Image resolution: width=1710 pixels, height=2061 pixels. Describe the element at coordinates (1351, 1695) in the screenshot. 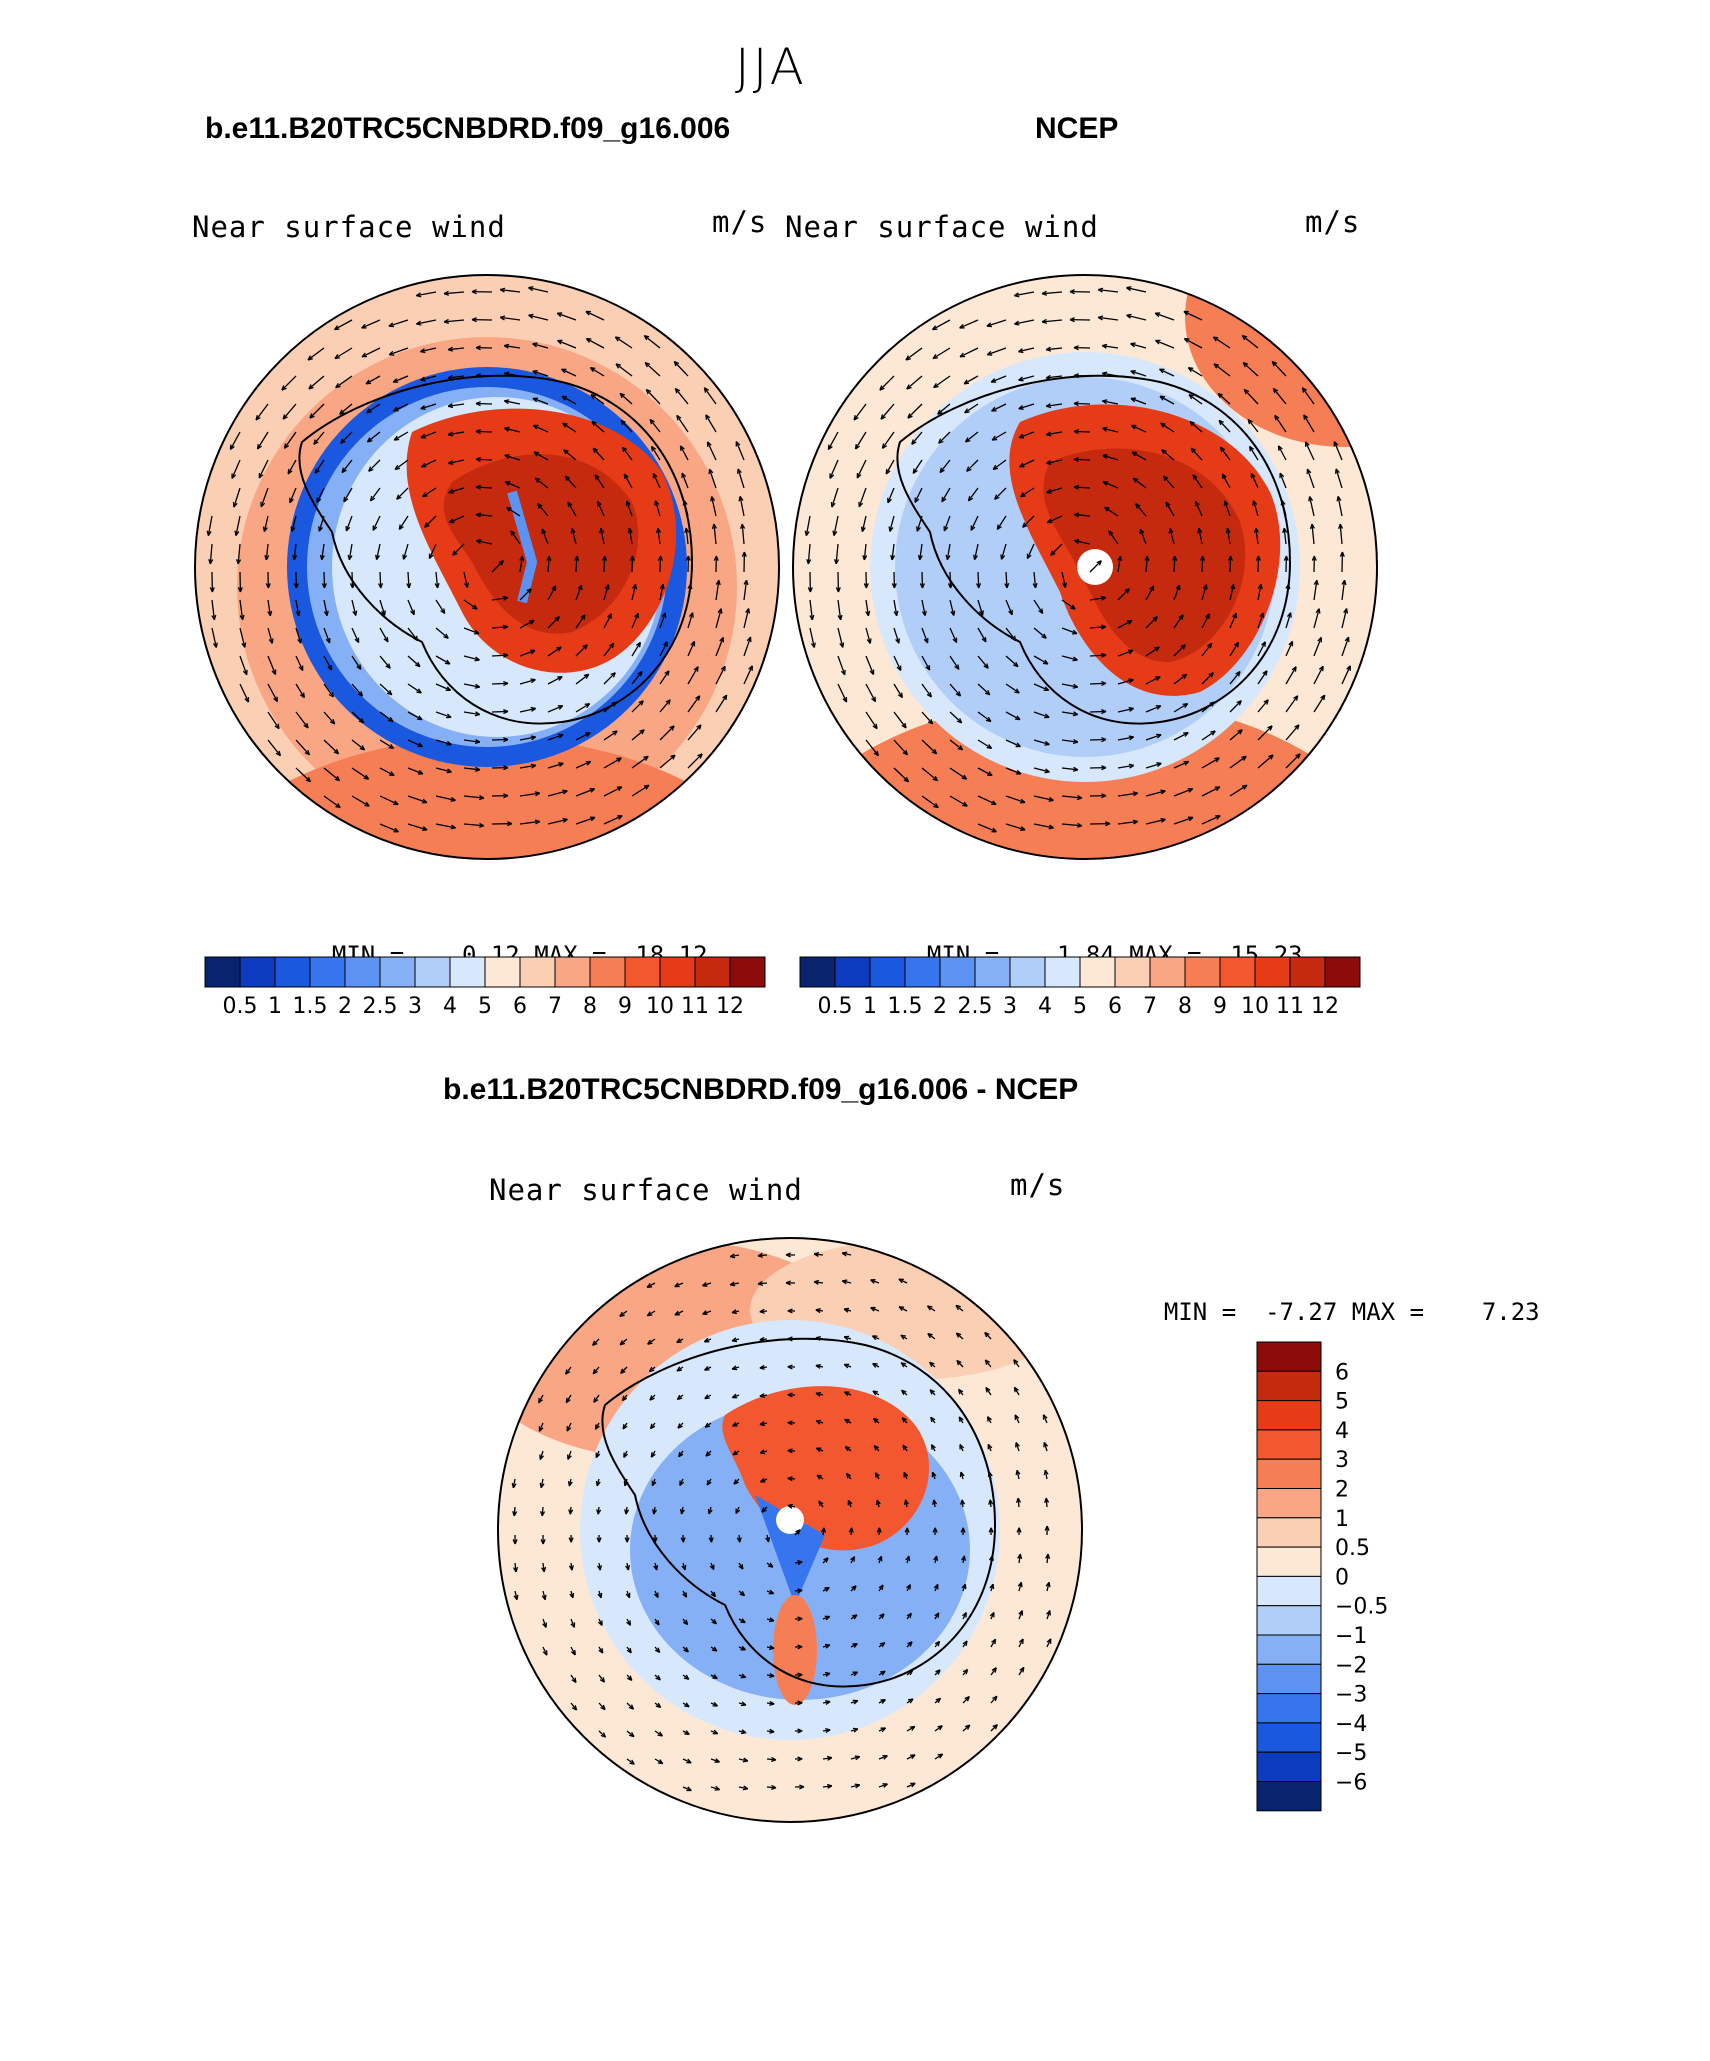

I see `panel3-colorbar-tick-label: −3` at that location.